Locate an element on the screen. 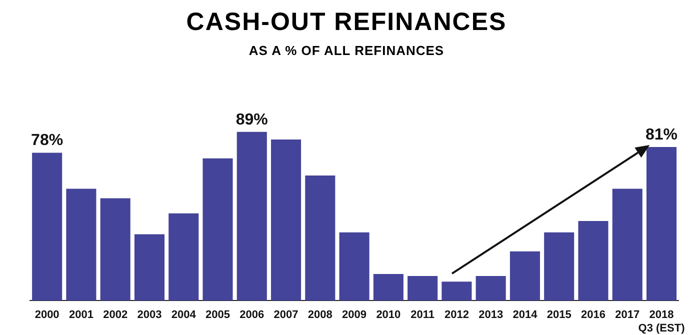 The height and width of the screenshot is (335, 693). x-tick-label: 2017 is located at coordinates (627, 315).